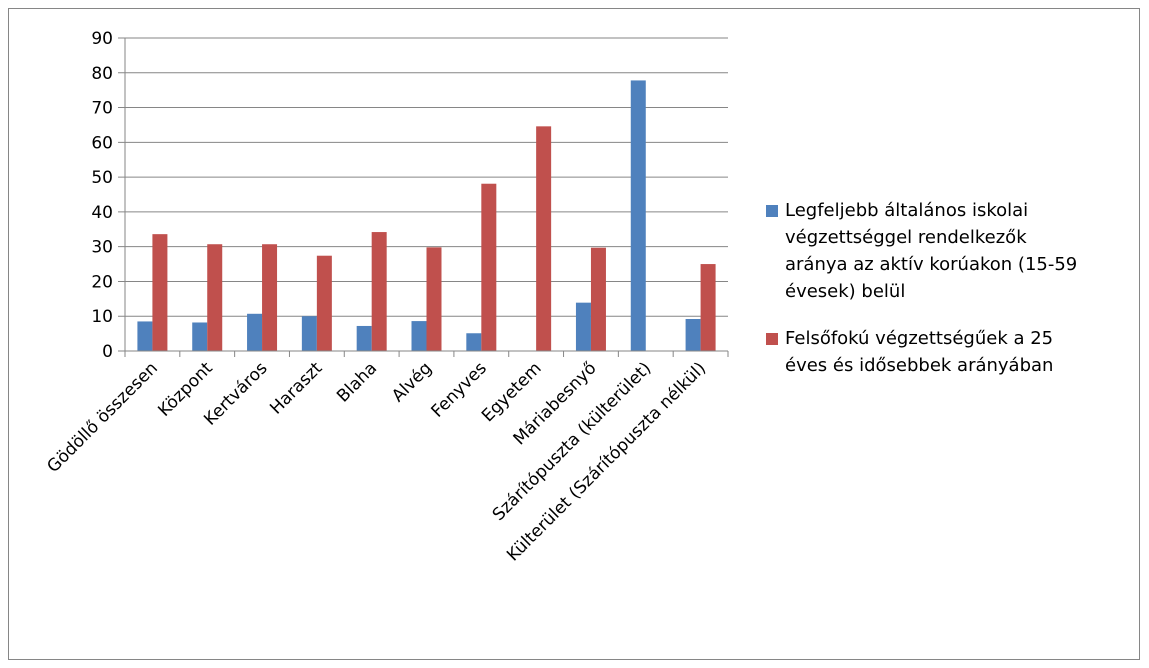  I want to click on legend-label: végzettséggel rendelkezők, so click(906, 237).